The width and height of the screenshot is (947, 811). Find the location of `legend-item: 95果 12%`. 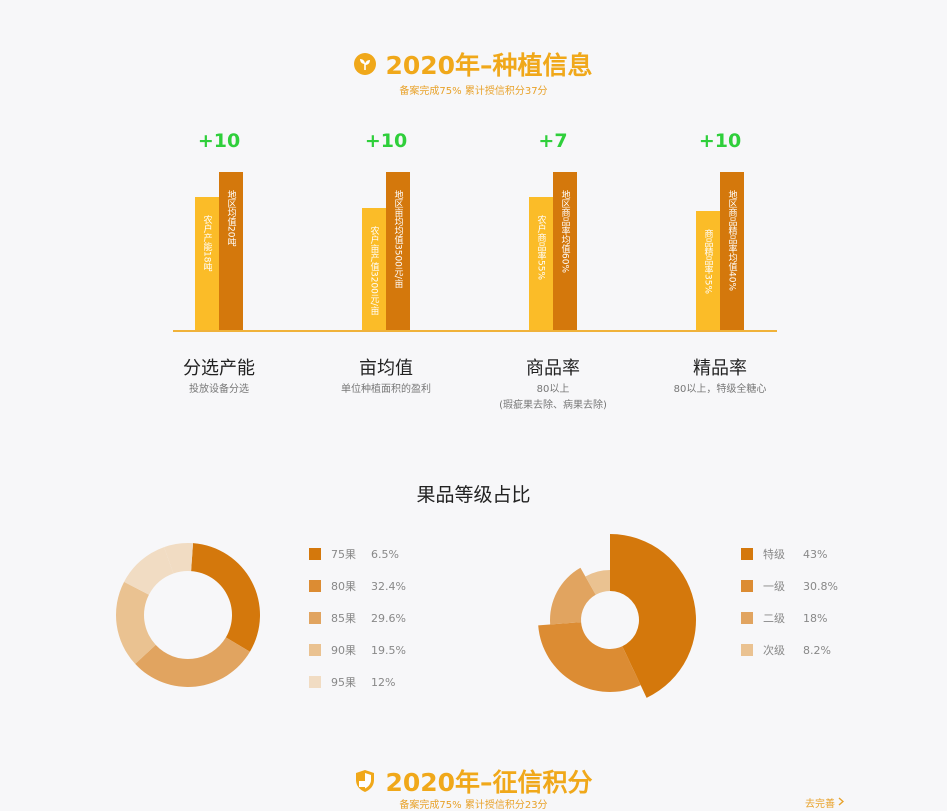

legend-item: 95果 12% is located at coordinates (352, 682).